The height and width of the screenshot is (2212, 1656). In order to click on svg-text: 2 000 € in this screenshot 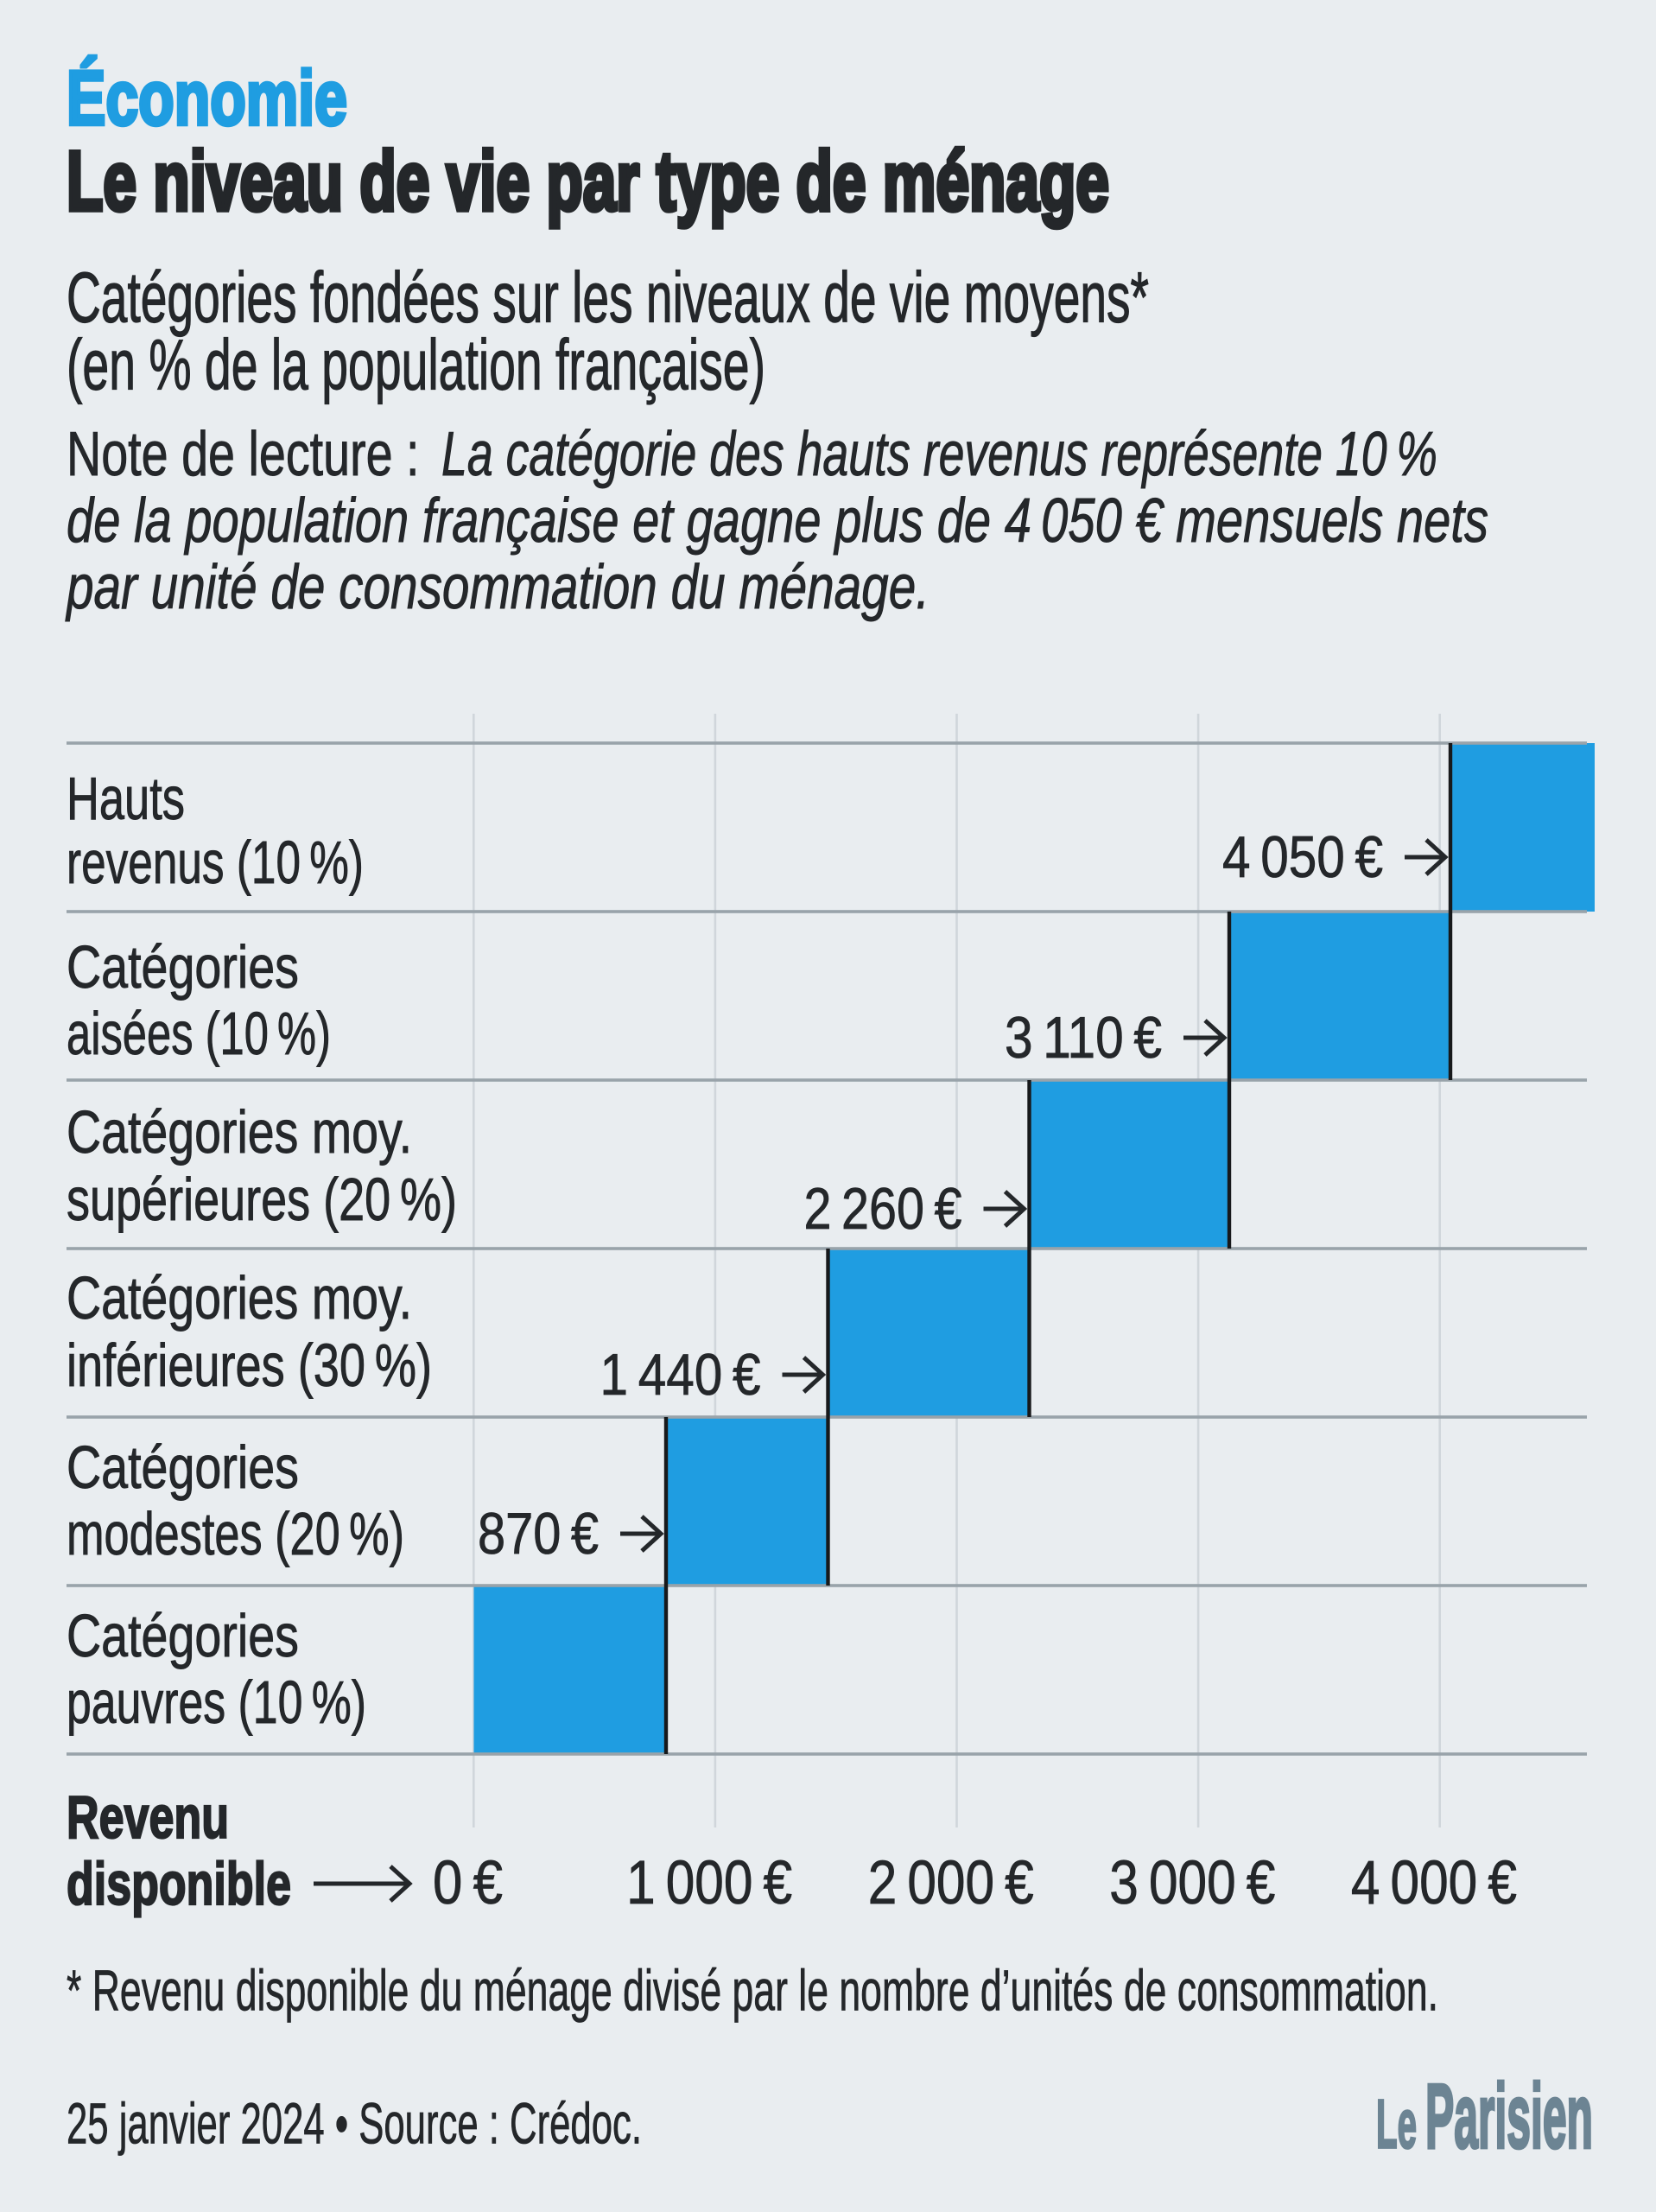, I will do `click(951, 1883)`.